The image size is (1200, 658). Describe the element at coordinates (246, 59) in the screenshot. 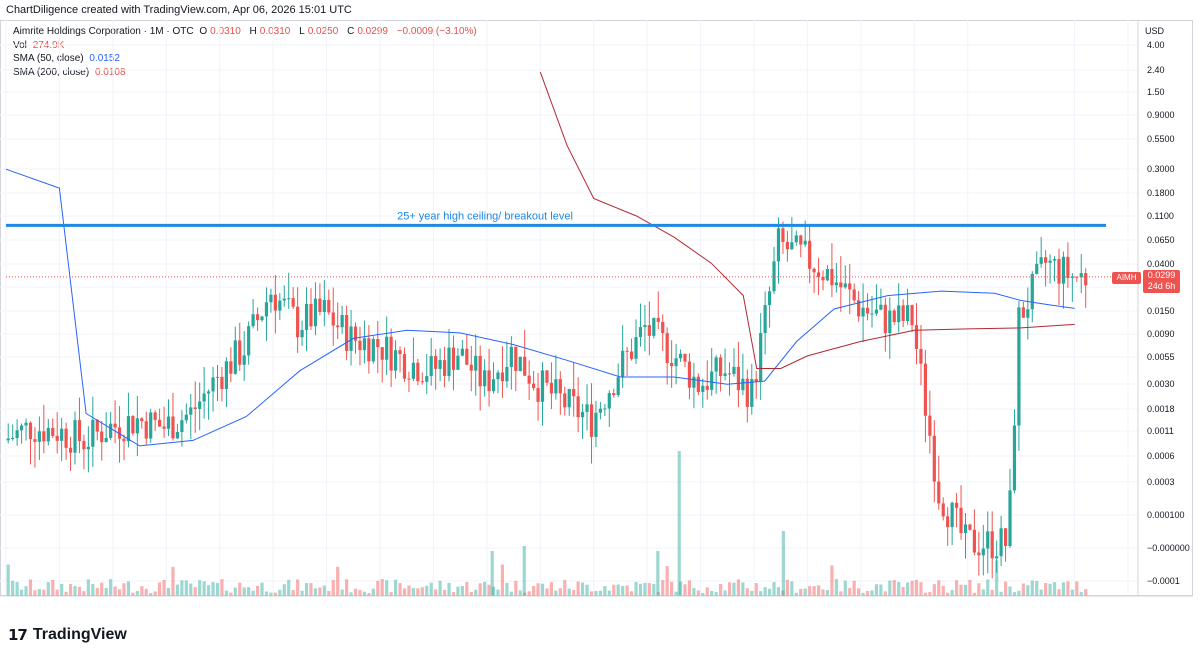

I see `legend-sma50-row: SMA (50, close) 0.0152` at that location.